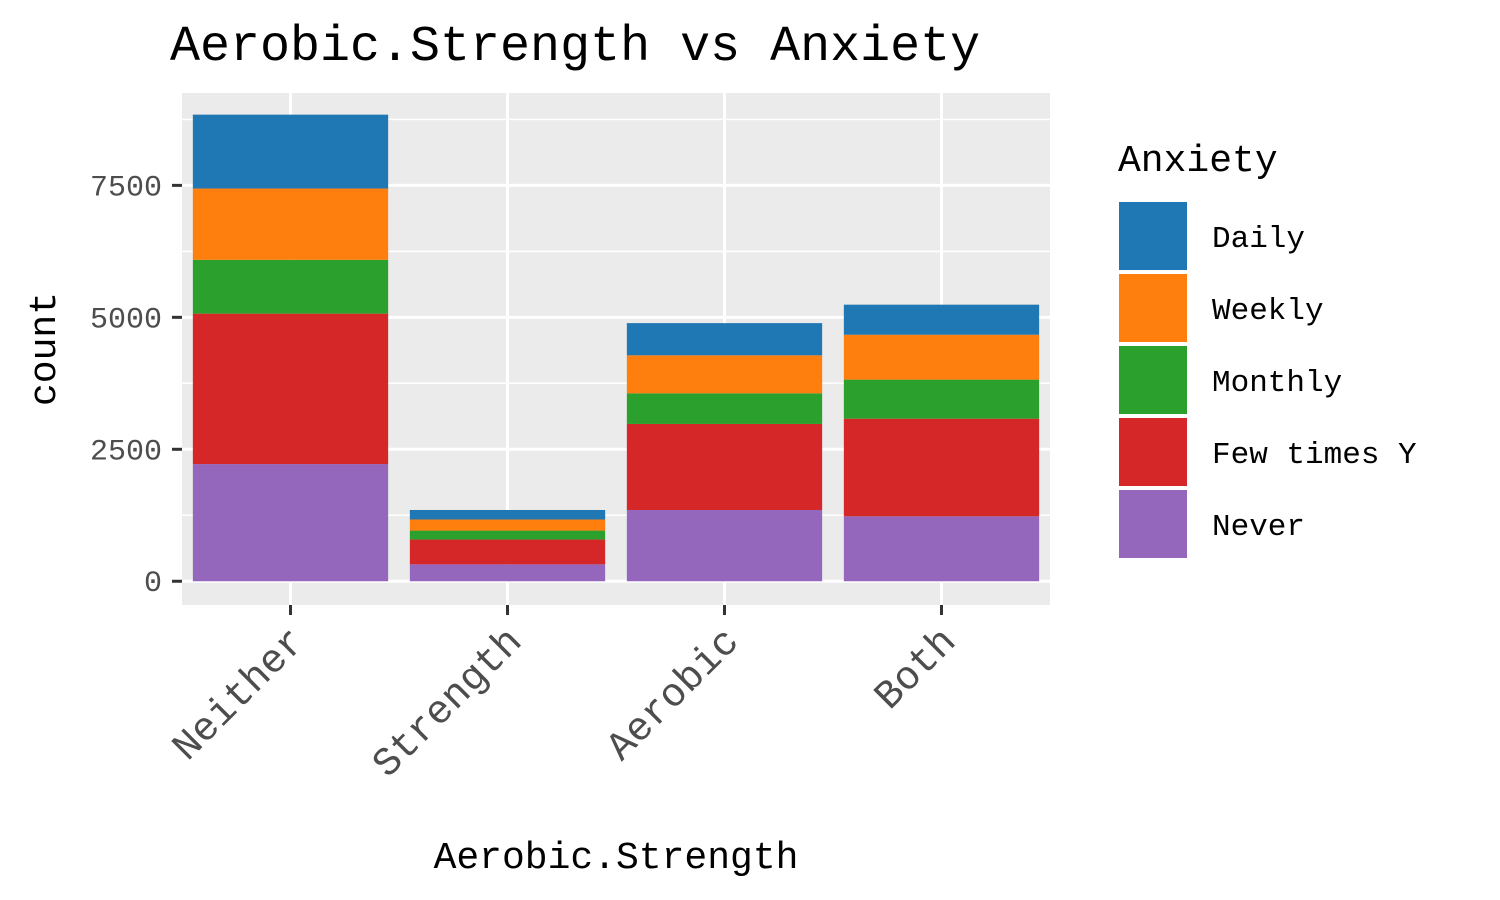  What do you see at coordinates (1268, 311) in the screenshot?
I see `legend-label-weekly: Weekly` at bounding box center [1268, 311].